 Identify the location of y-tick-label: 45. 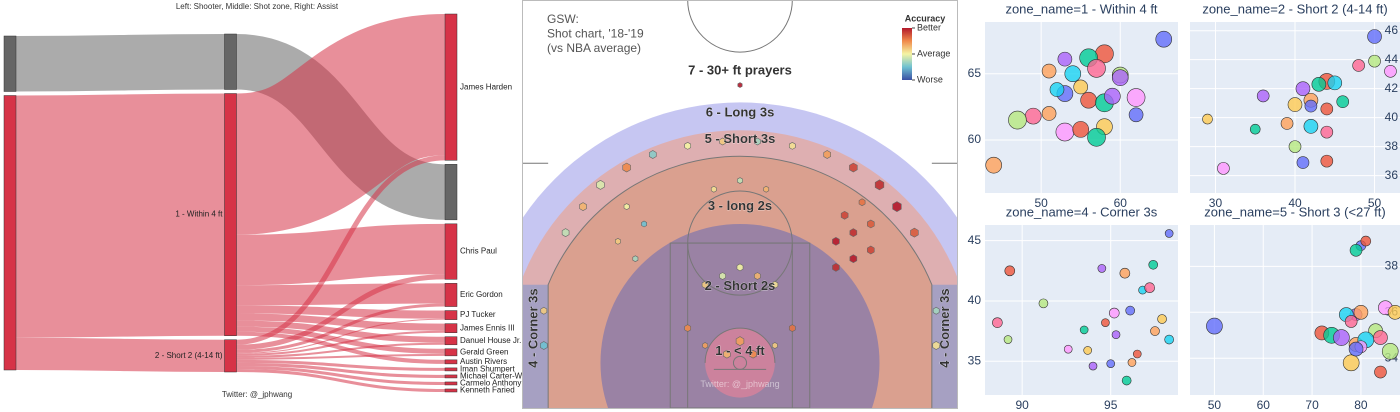
(975, 240).